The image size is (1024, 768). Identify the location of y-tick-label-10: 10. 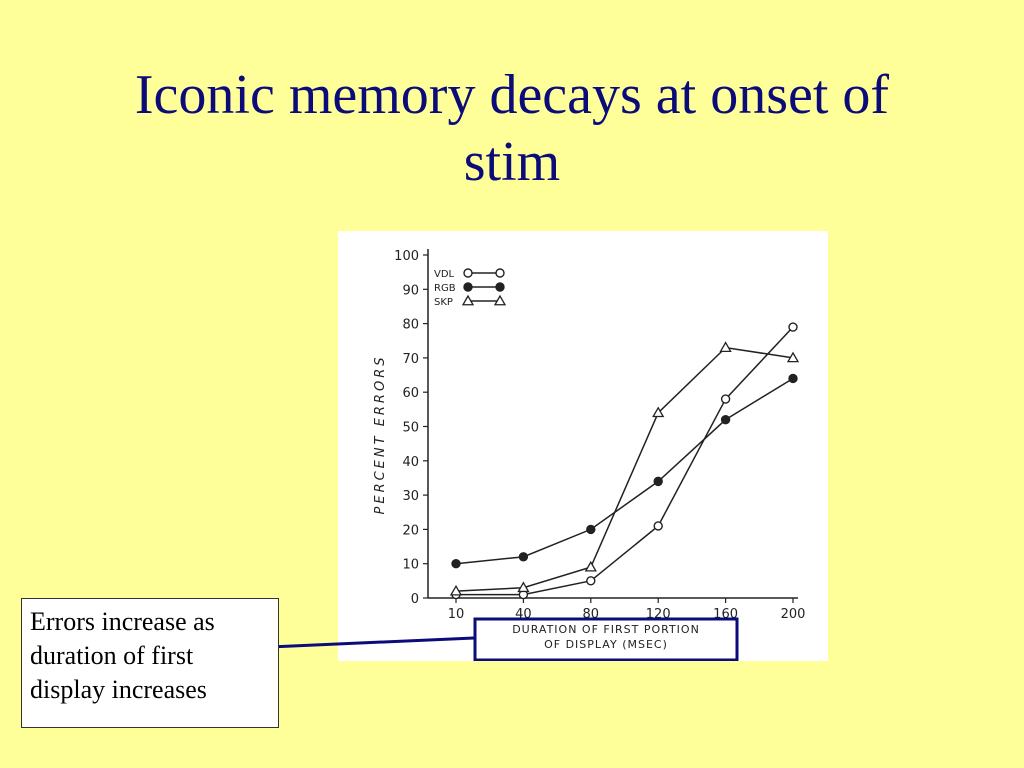
(410, 565).